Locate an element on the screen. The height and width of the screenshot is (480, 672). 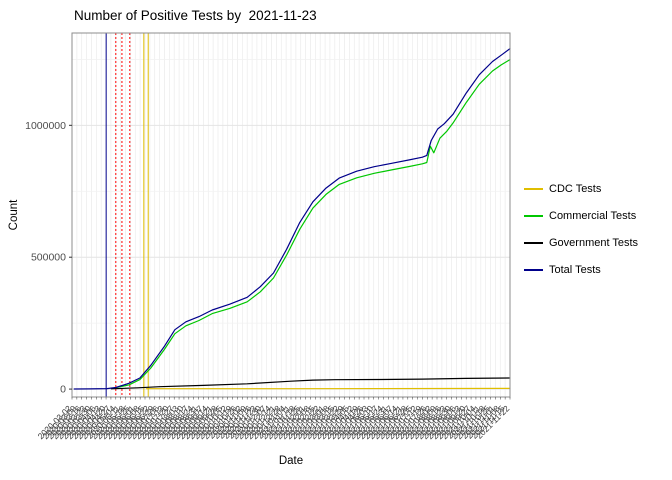
legend-item-government: Government Tests is located at coordinates (596, 243).